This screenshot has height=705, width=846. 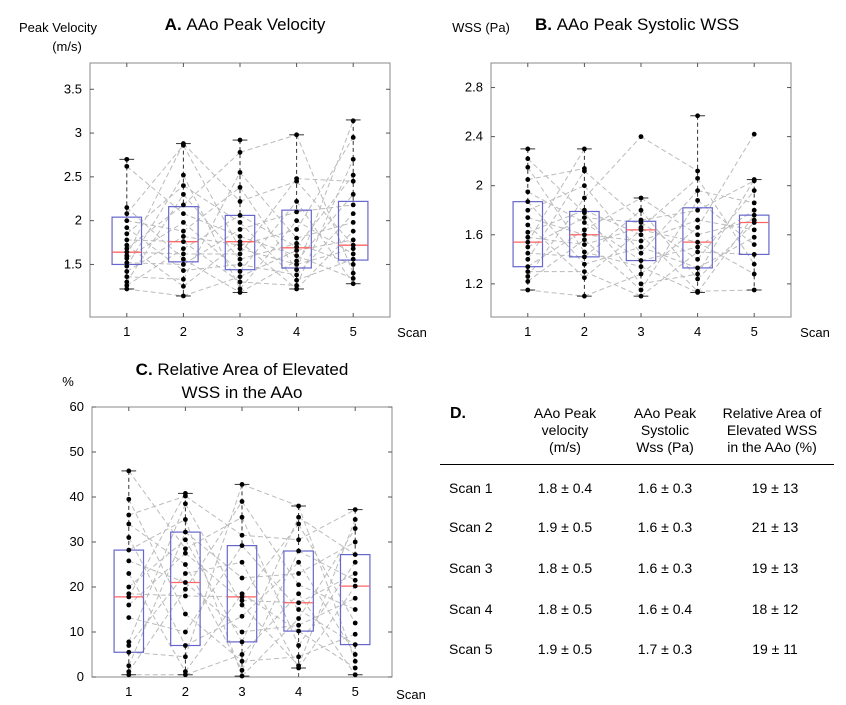 I want to click on cell-wss: 1.7 ± 0.3, so click(x=665, y=649).